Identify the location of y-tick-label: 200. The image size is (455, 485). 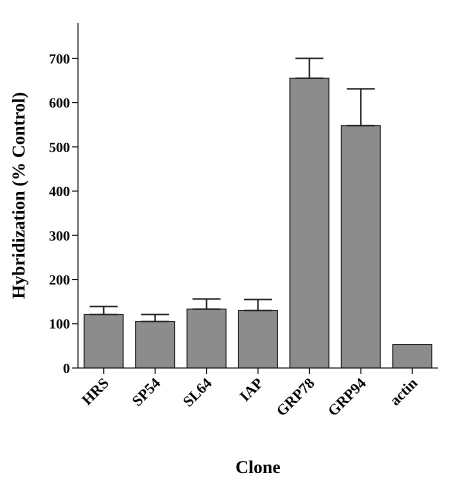
(59, 281).